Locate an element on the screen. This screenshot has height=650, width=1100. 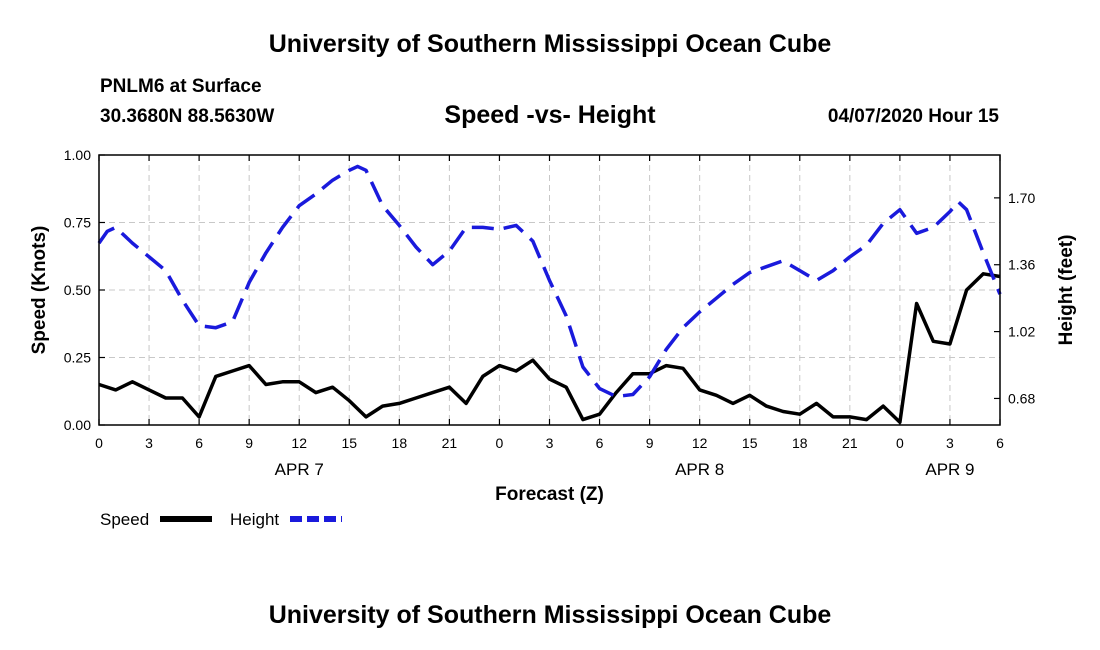
y2-tick-label: 1.36 is located at coordinates (1021, 265).